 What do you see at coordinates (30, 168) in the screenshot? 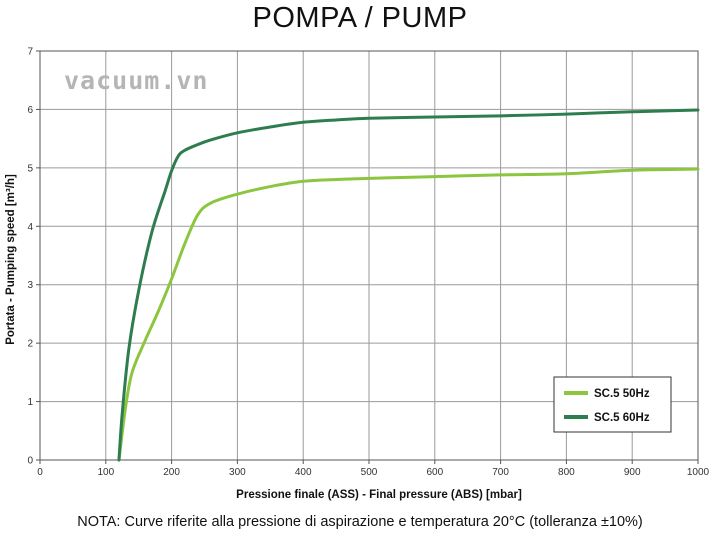
I see `y-tick-label: 5` at bounding box center [30, 168].